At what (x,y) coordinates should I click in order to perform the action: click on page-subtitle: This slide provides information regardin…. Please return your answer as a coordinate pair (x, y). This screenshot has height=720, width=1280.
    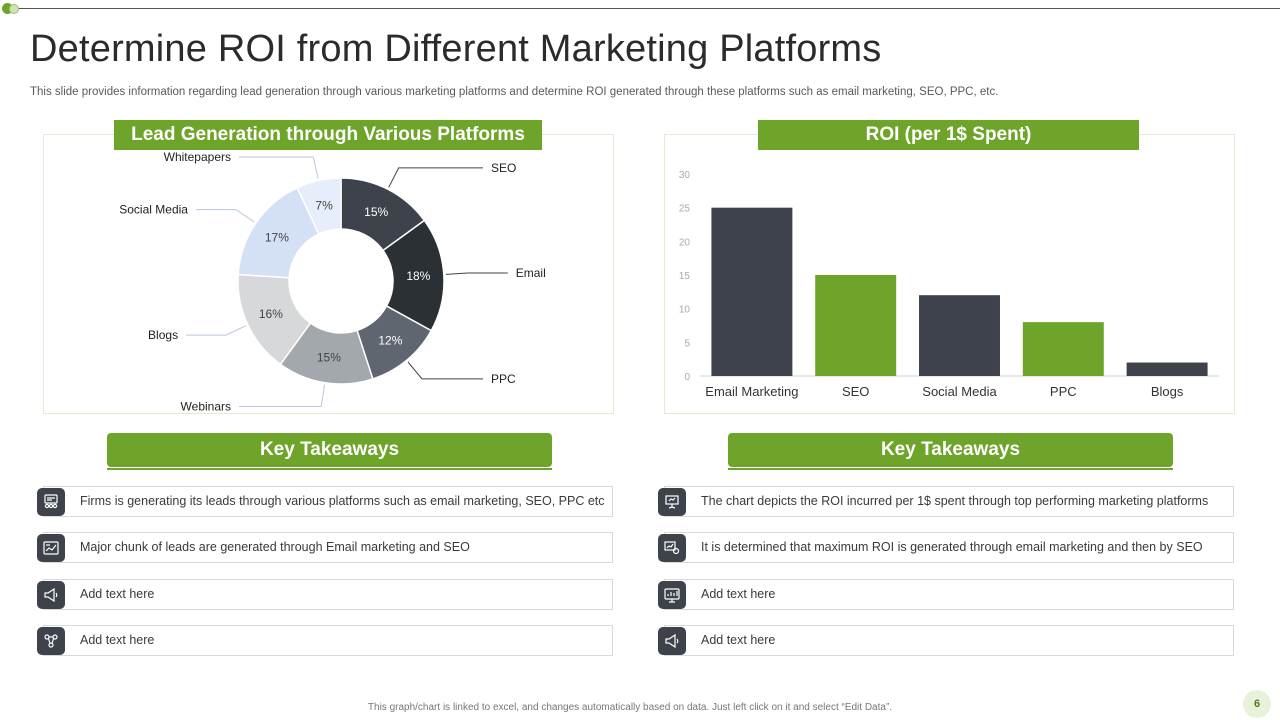
    Looking at the image, I should click on (514, 92).